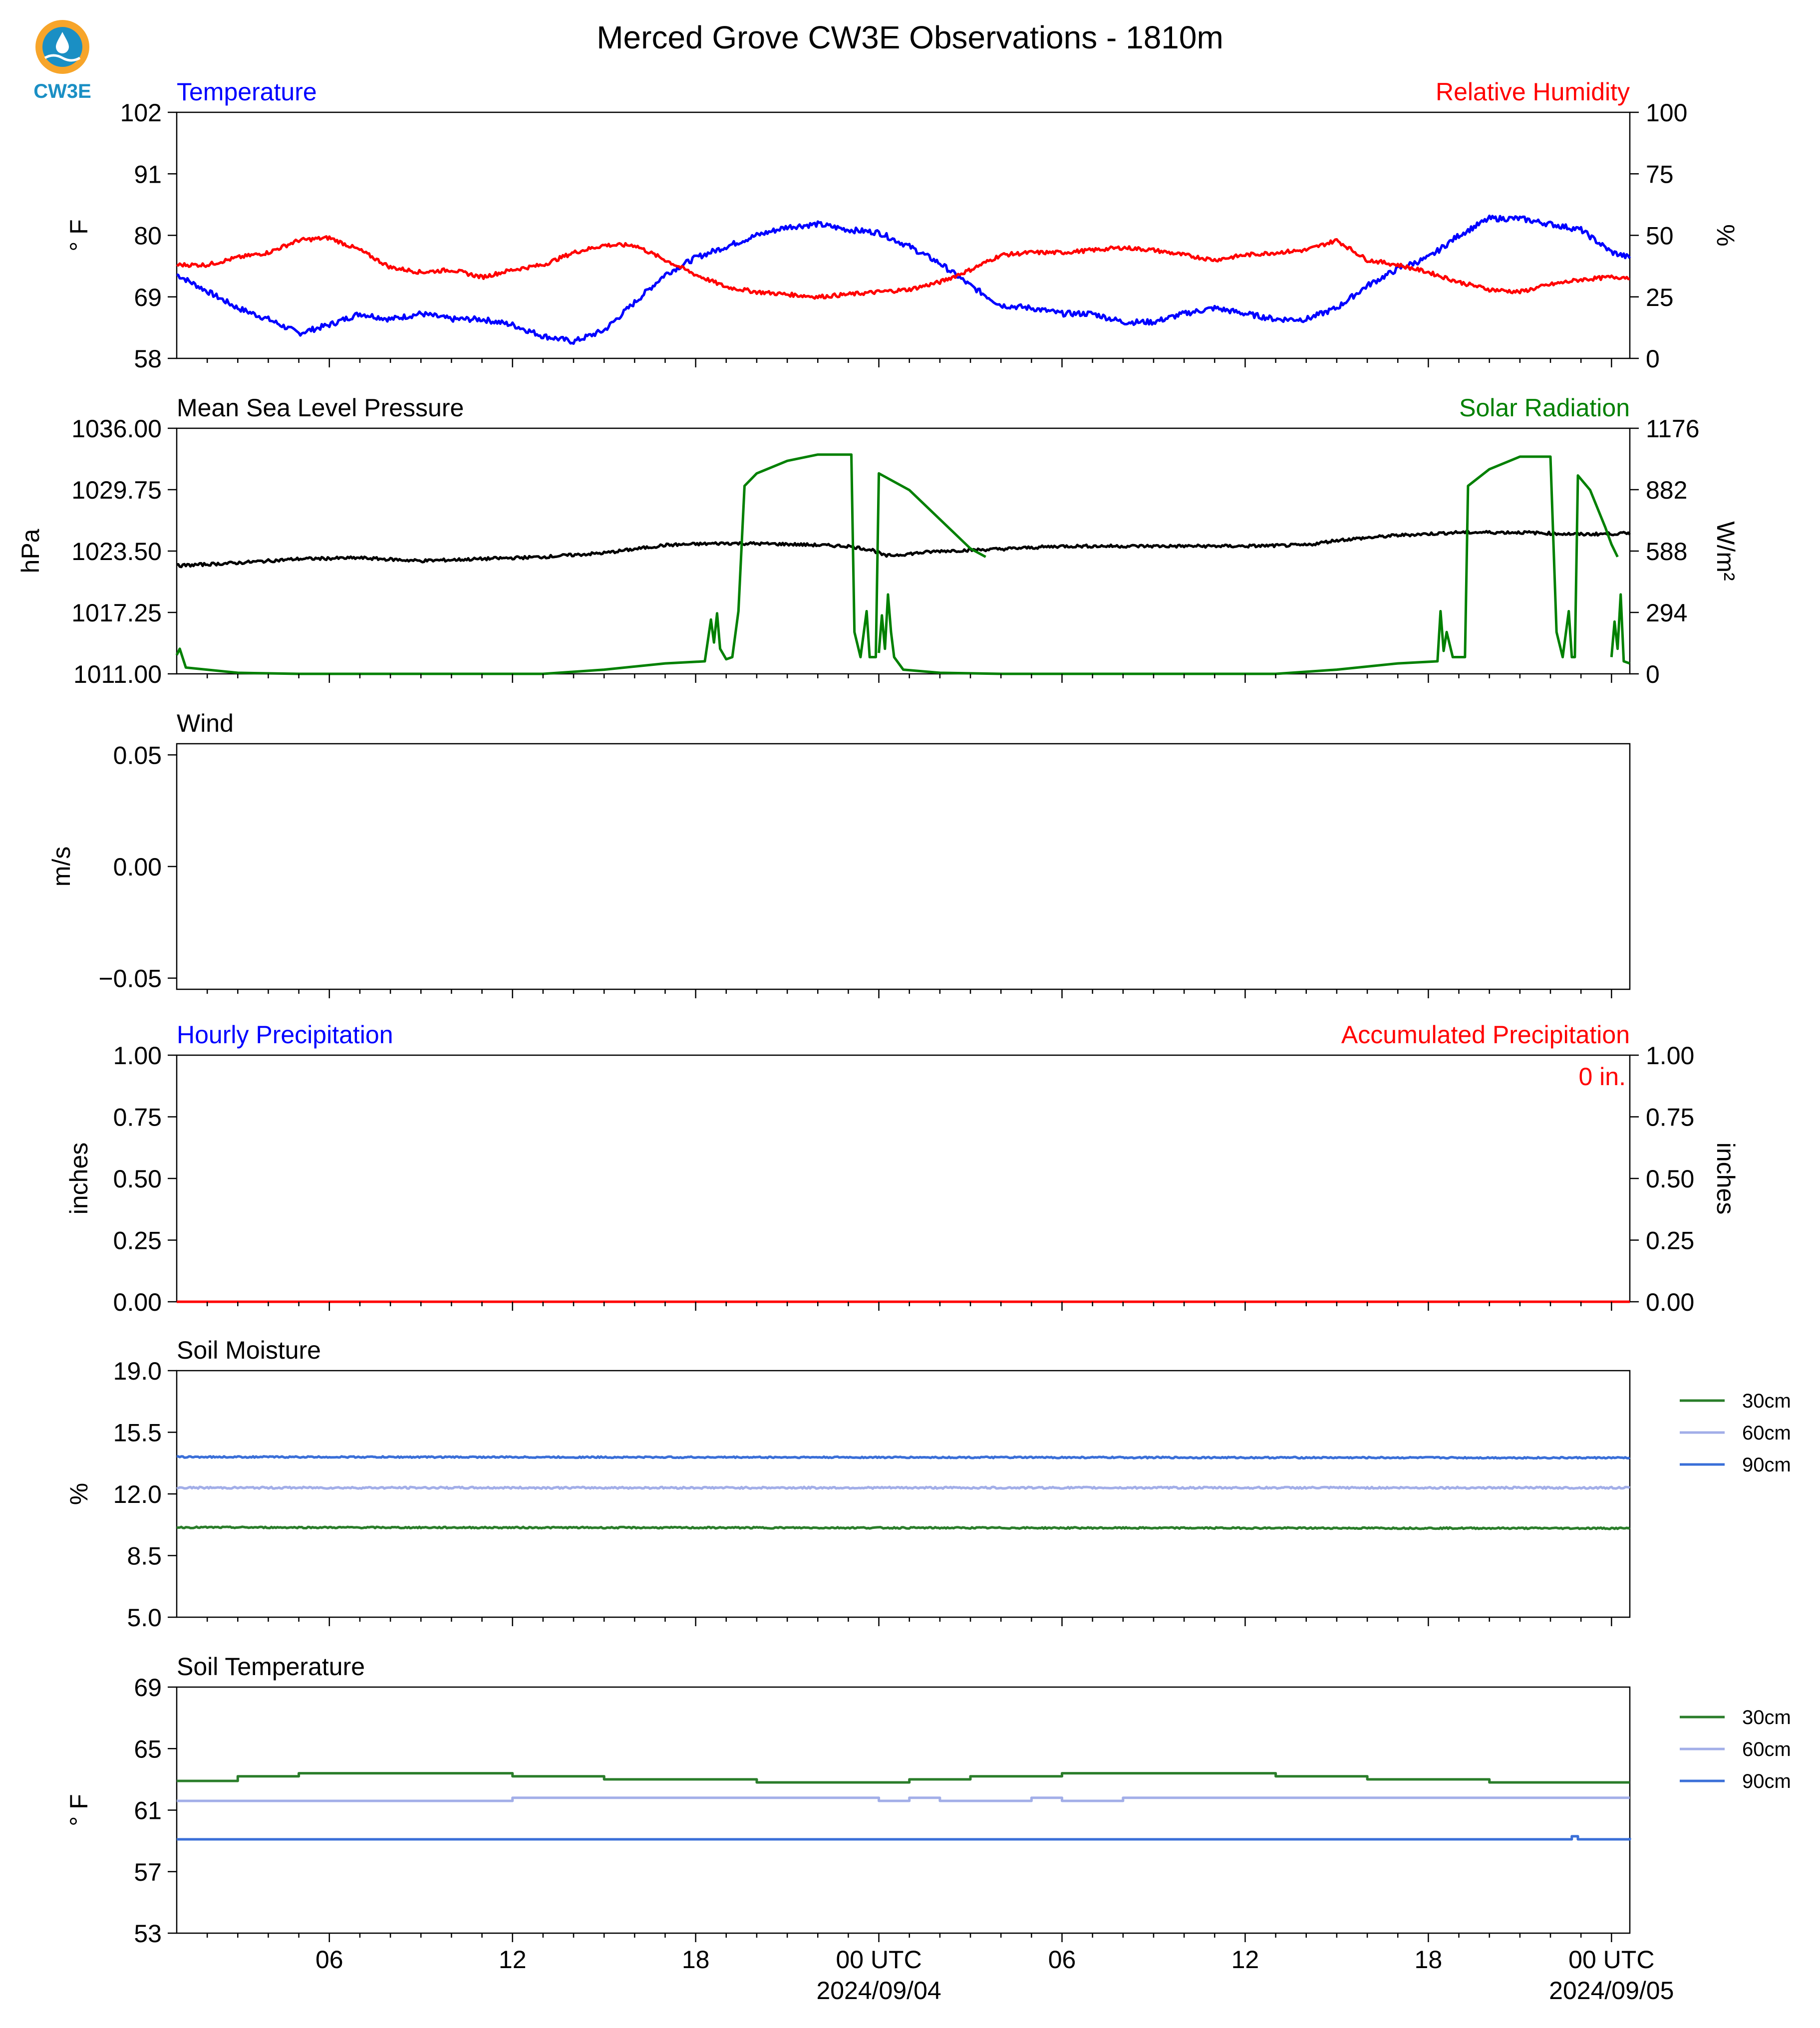  Describe the element at coordinates (141, 113) in the screenshot. I see `y-tick-label: 102` at that location.